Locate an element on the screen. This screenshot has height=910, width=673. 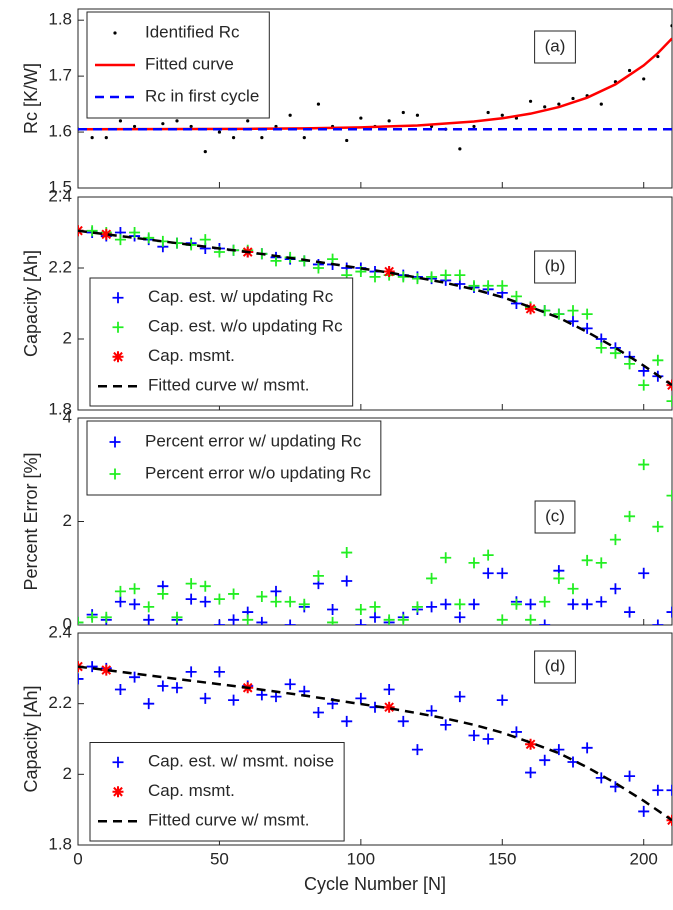
y-axis-label: Percent Error [%] is located at coordinates (31, 521).